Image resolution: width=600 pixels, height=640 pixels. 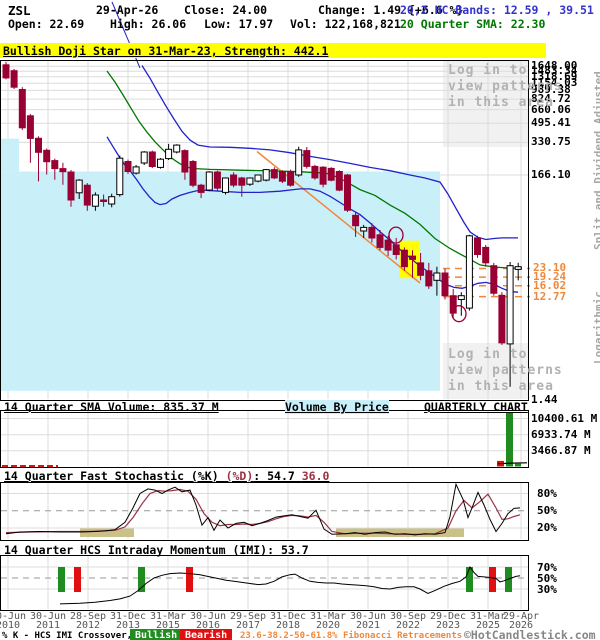 What do you see at coordinates (561, 434) in the screenshot?
I see `volume-axis-label: 6933.74 M` at bounding box center [561, 434].